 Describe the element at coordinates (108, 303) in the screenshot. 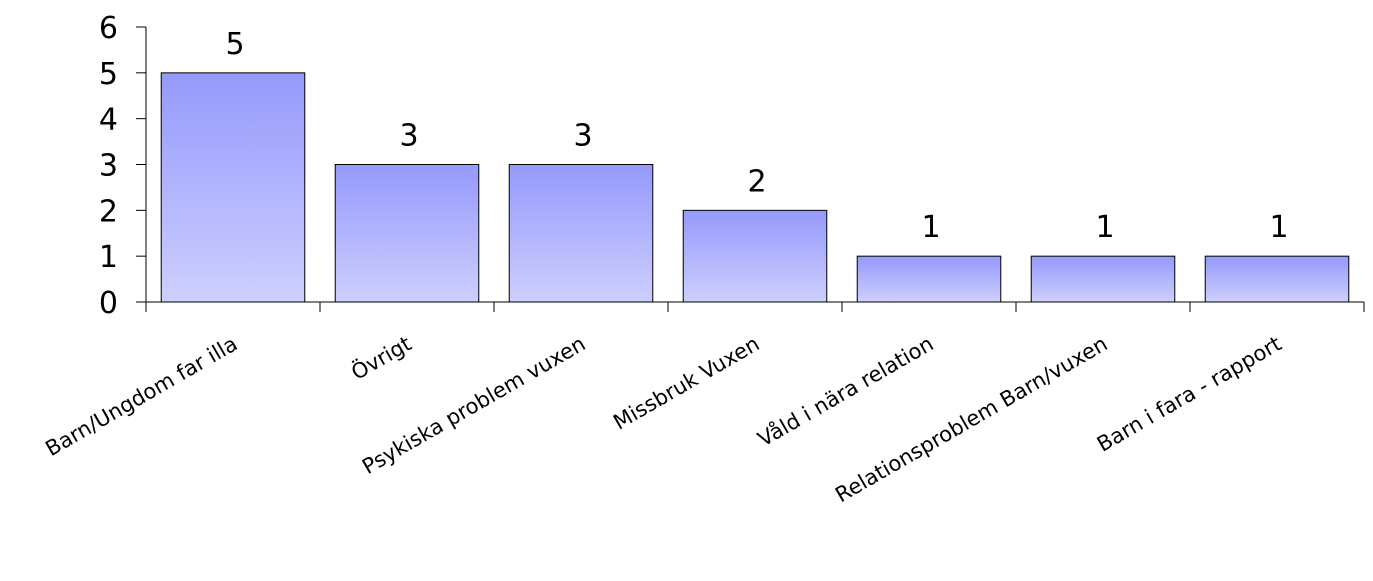

I see `y-tick-label: 0` at that location.